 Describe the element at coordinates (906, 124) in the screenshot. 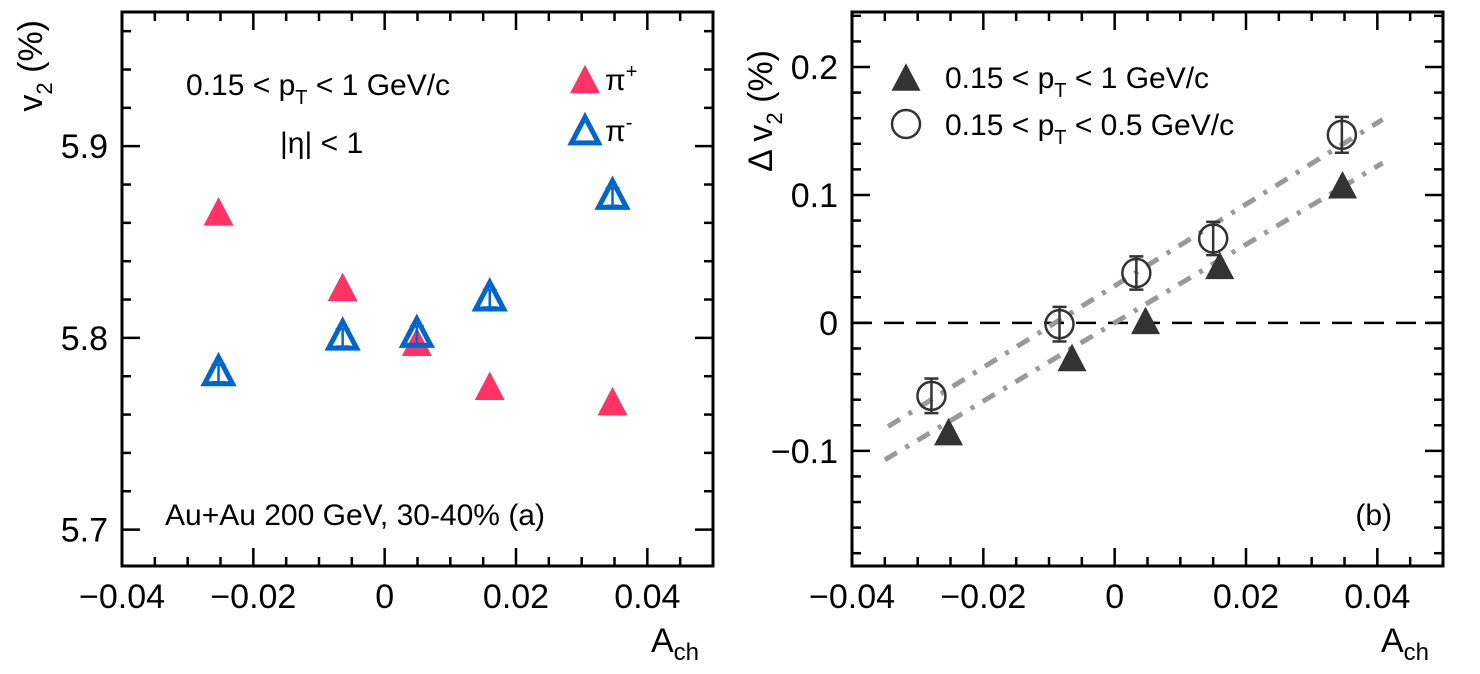

I see `legend-marker-low-pt` at that location.